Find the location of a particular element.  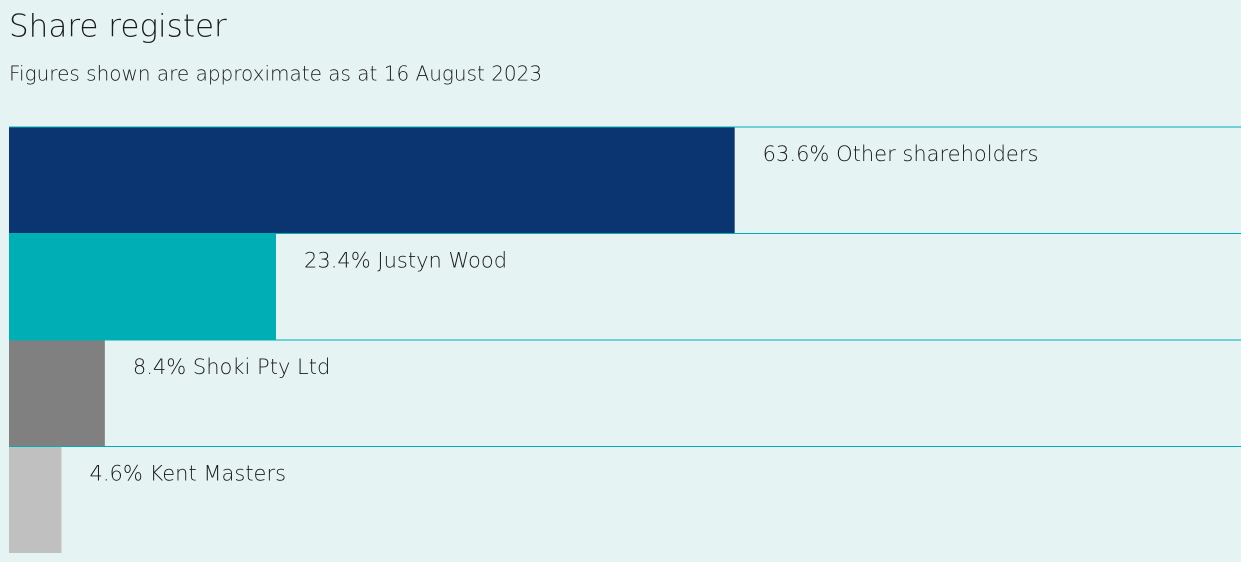

category-label: Kent Masters is located at coordinates (218, 474).